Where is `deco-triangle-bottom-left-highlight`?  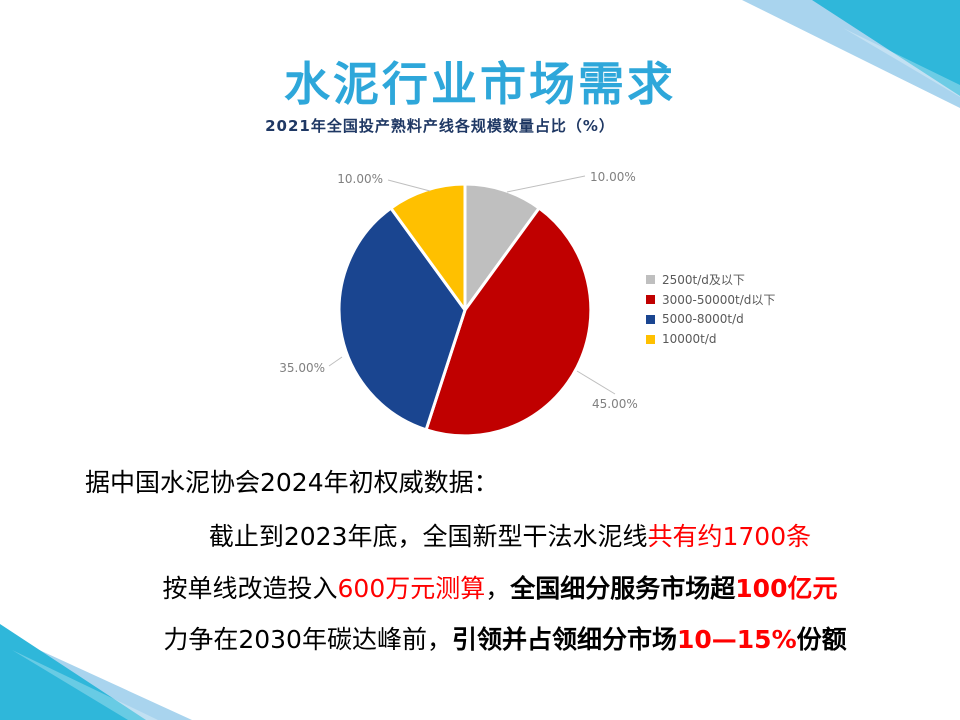 deco-triangle-bottom-left-highlight is located at coordinates (85, 685).